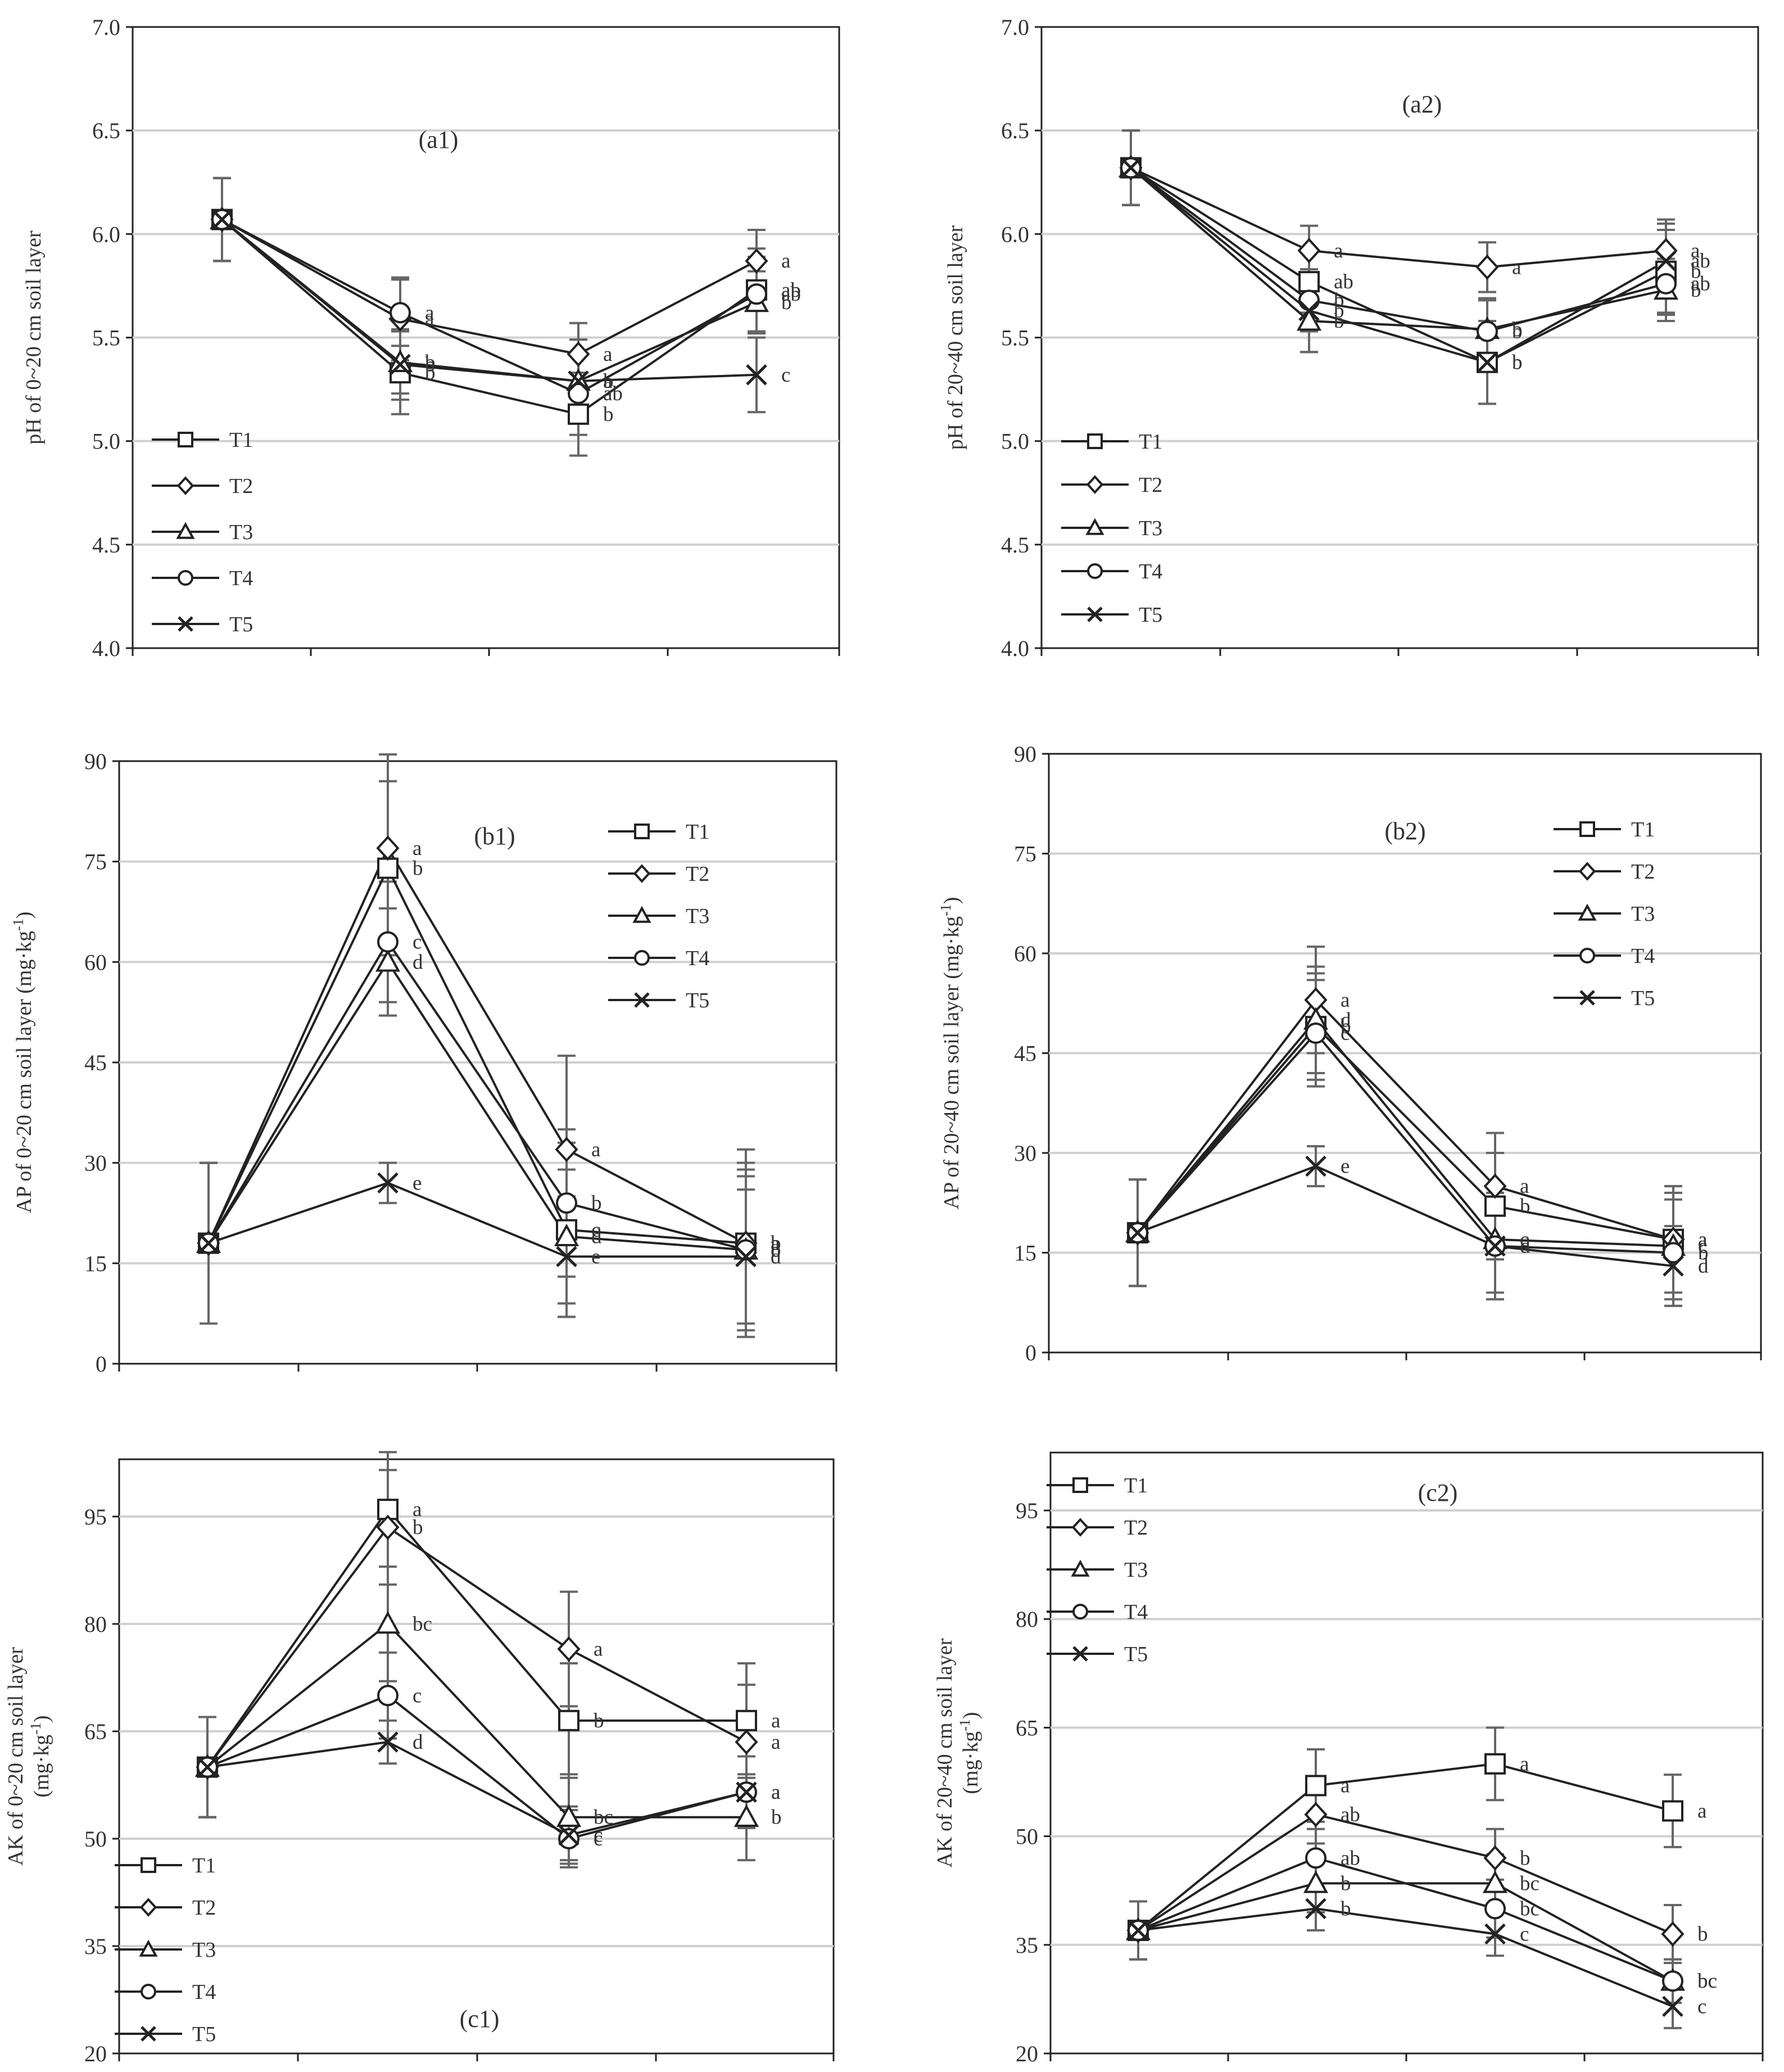  Describe the element at coordinates (1136, 1528) in the screenshot. I see `panel-6-legend-label: T2` at that location.